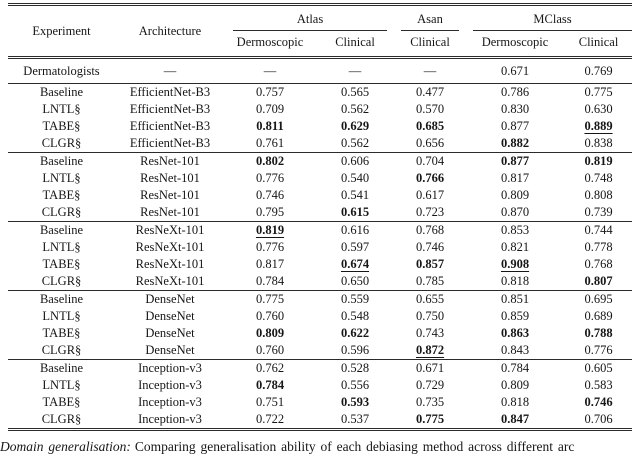 The height and width of the screenshot is (456, 640). What do you see at coordinates (270, 71) in the screenshot?
I see `value-cell: —` at bounding box center [270, 71].